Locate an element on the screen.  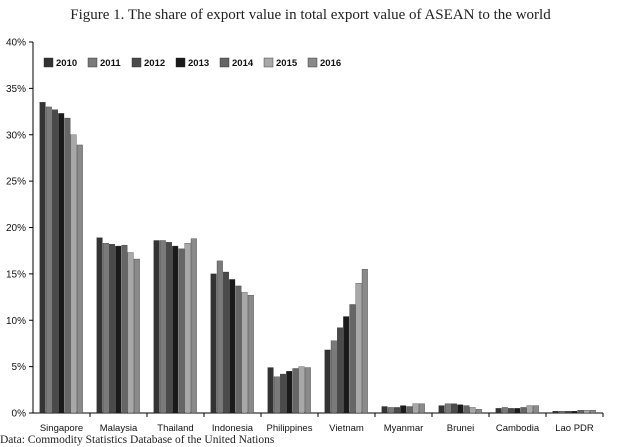
bar-2012-myanmar is located at coordinates (397, 410).